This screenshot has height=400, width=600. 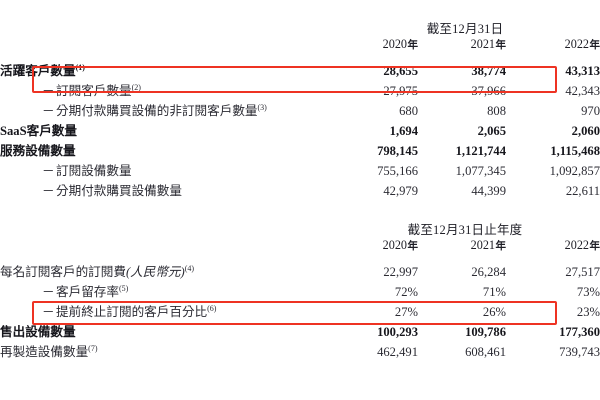 I want to click on row-label: 服務設備數量, so click(x=165, y=151).